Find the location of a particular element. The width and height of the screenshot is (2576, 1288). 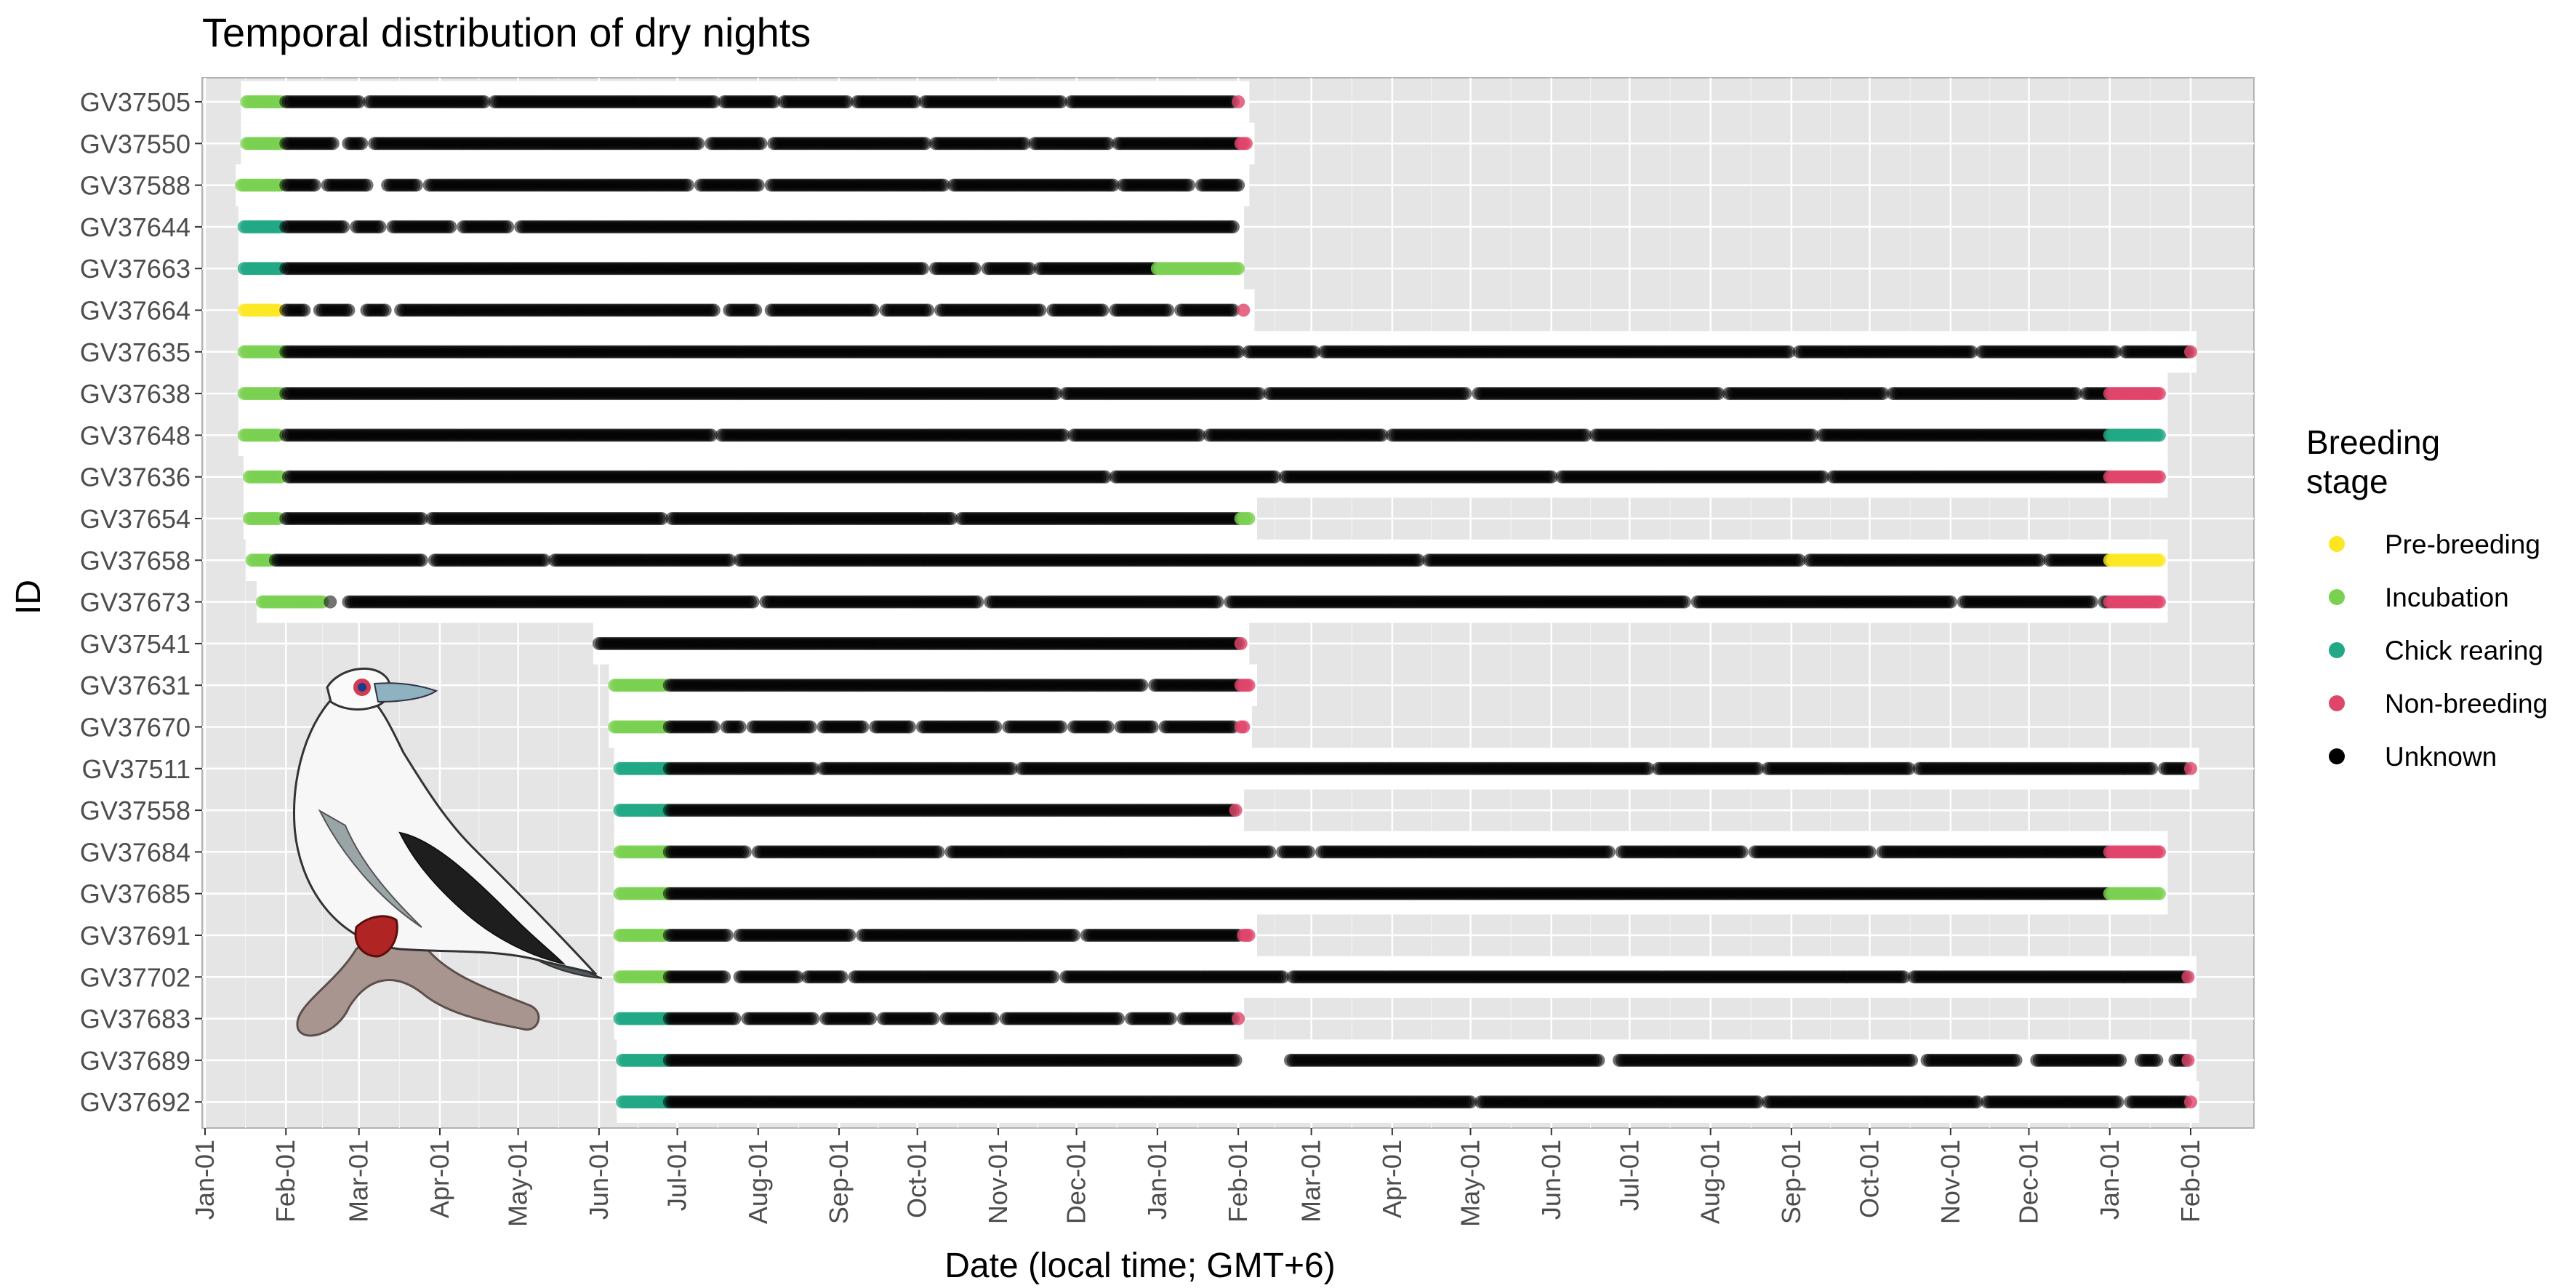

chart-title: Temporal distribution of dry nights is located at coordinates (507, 32).